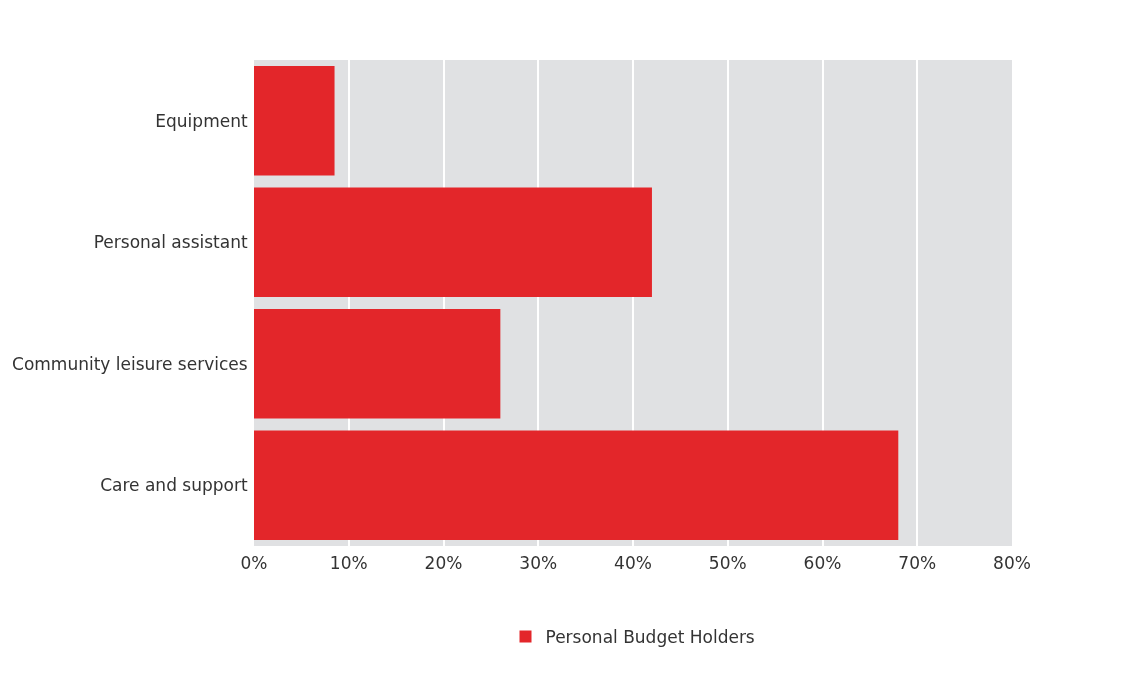 This screenshot has height=676, width=1132. I want to click on x-tick-label: 80%, so click(1012, 563).